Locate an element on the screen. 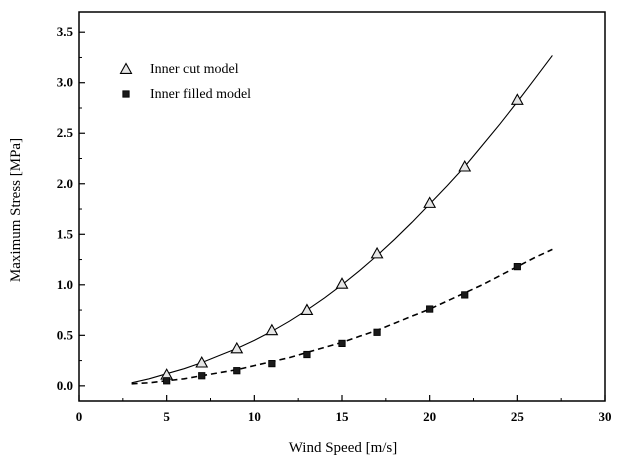 This screenshot has height=461, width=621. y-tick-label: 0.0 is located at coordinates (65, 385).